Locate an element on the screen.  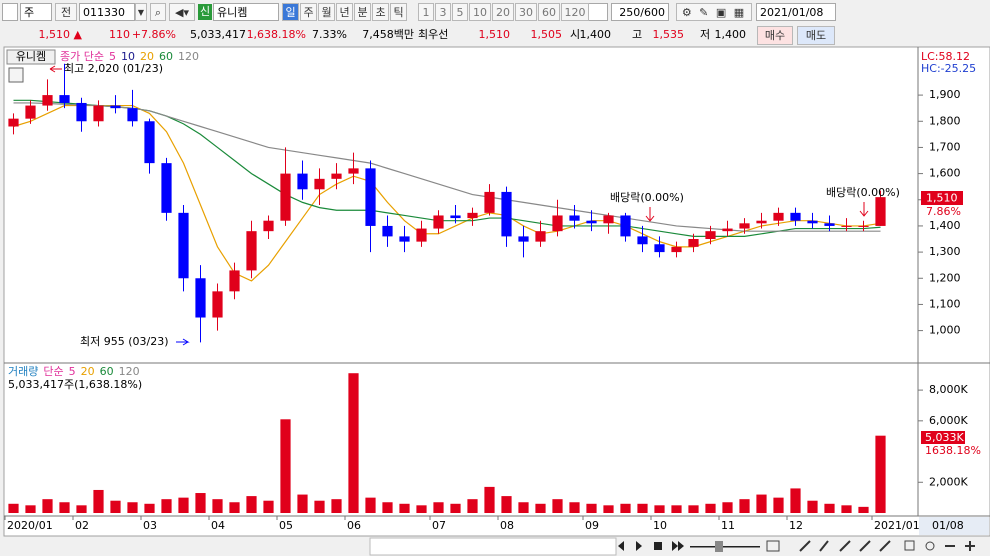
badge: 신 is located at coordinates (205, 12).